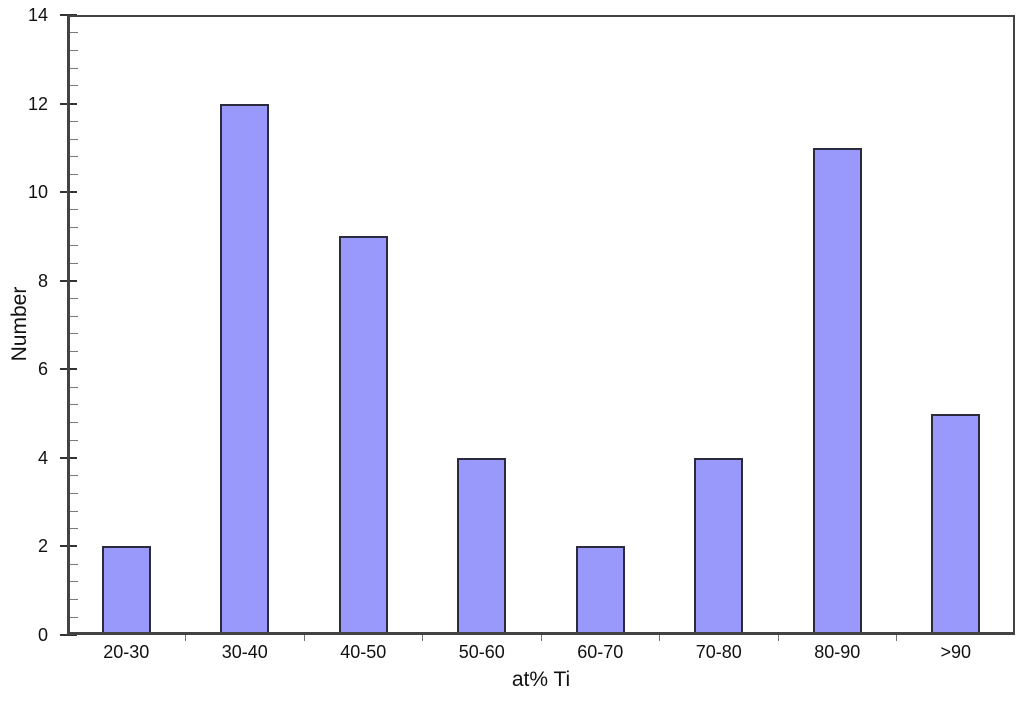 The width and height of the screenshot is (1024, 703). What do you see at coordinates (37, 192) in the screenshot?
I see `y-tick-label: 10` at bounding box center [37, 192].